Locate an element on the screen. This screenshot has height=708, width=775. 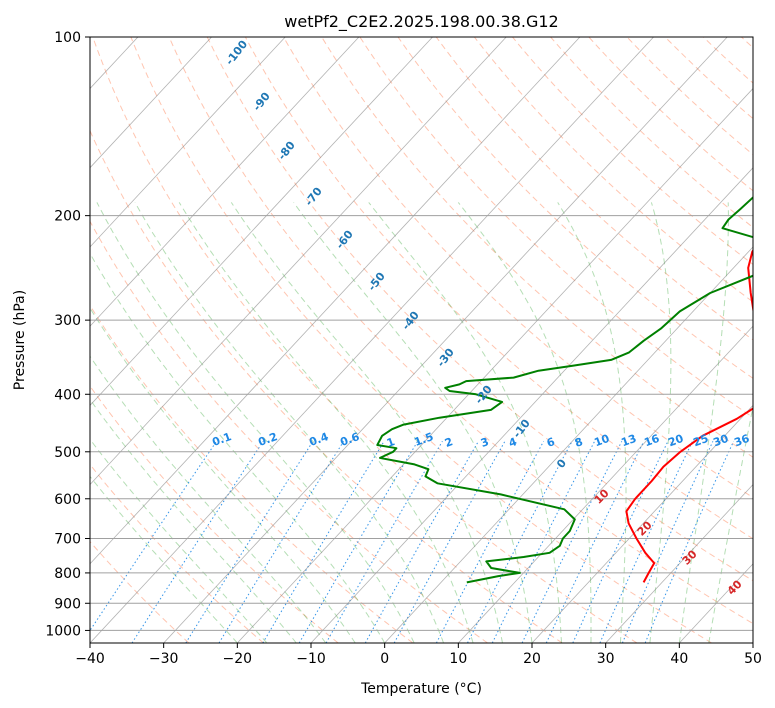
x-tick-label: −20 is located at coordinates (238, 659).